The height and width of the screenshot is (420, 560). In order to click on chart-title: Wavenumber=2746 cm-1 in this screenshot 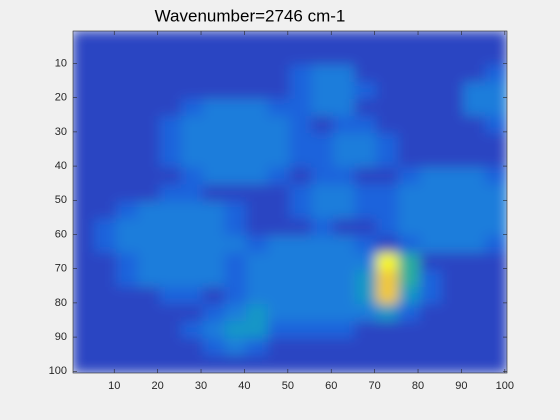, I will do `click(250, 15)`.